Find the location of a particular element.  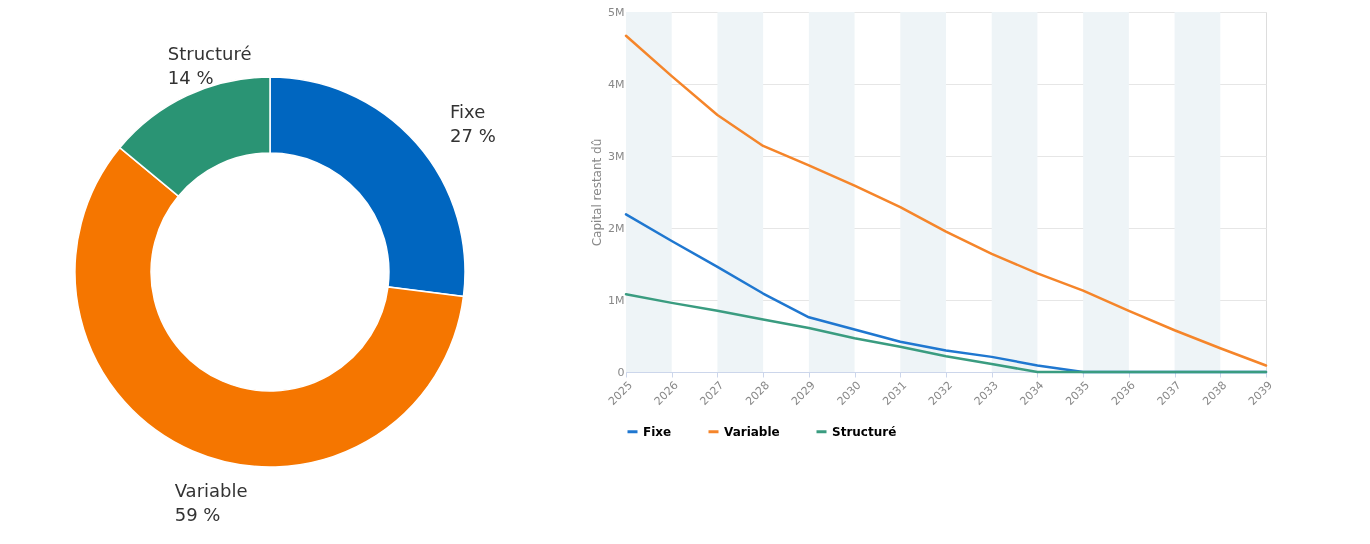

slice-label: Variable is located at coordinates (211, 491).